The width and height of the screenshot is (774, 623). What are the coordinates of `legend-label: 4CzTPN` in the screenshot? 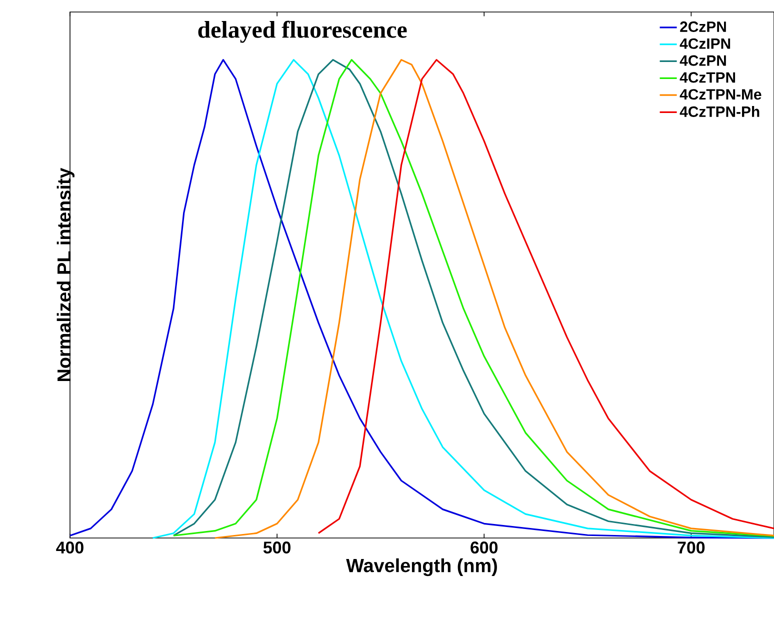 It's located at (708, 77).